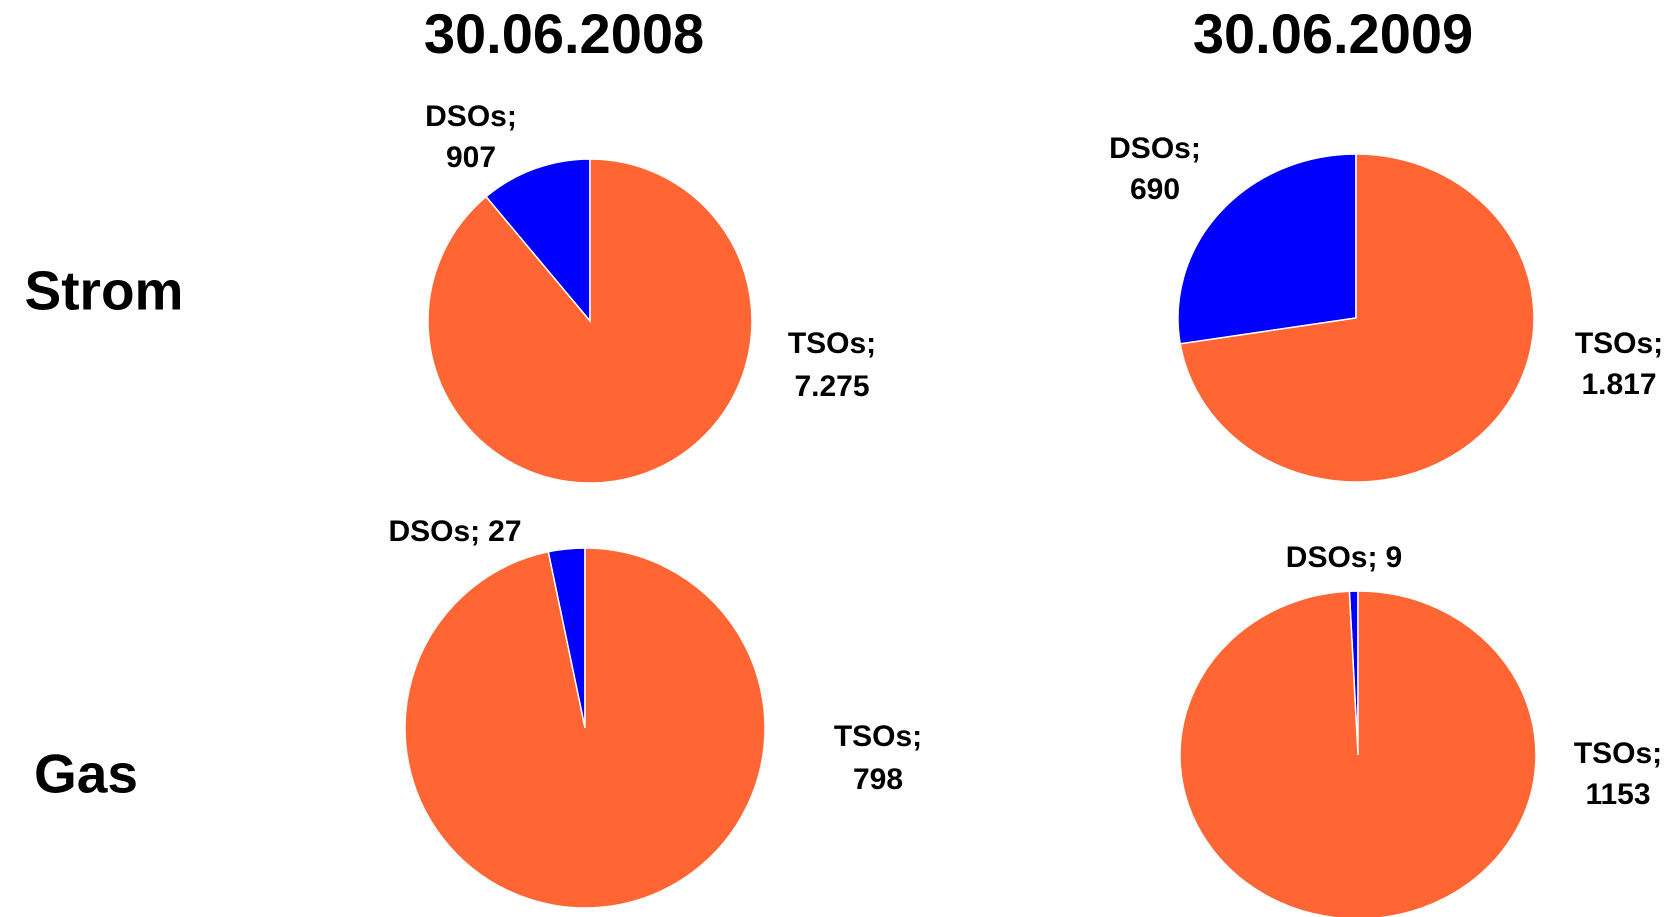 This screenshot has height=917, width=1679. I want to click on data-label: DSOs; 27, so click(454, 531).